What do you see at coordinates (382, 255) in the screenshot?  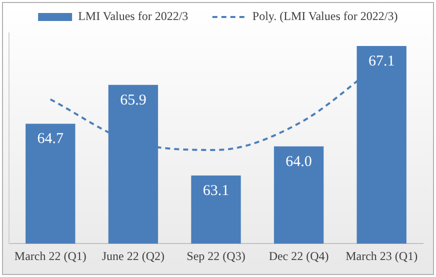 I see `x-tick-label: March 23 (Q1)` at bounding box center [382, 255].